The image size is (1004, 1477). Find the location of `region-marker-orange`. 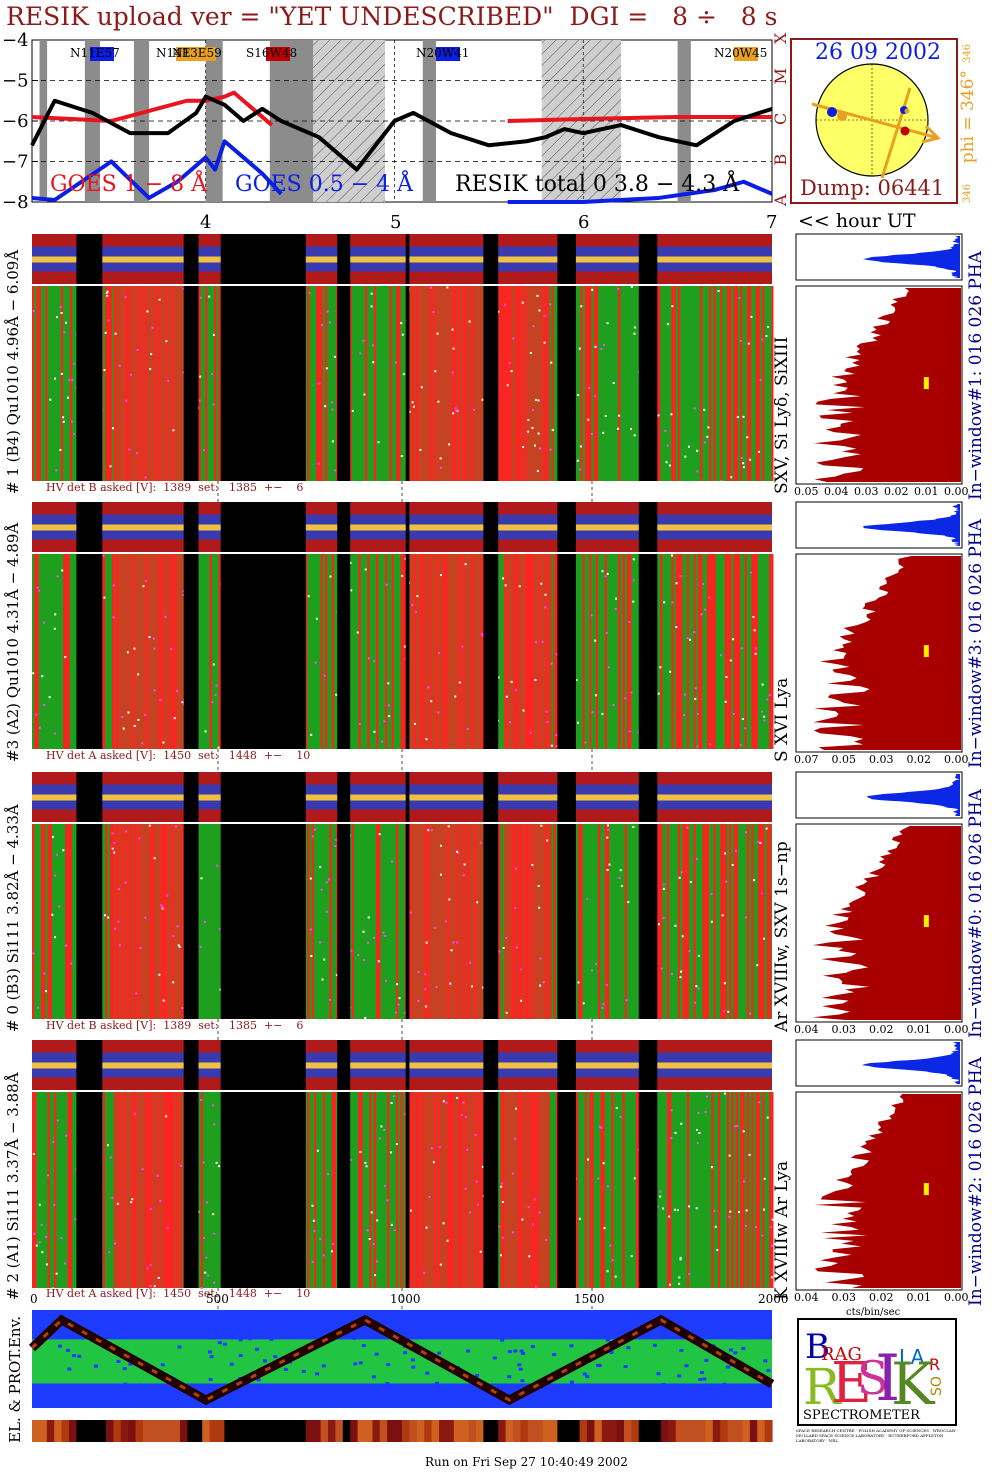

region-marker-orange is located at coordinates (842, 116).